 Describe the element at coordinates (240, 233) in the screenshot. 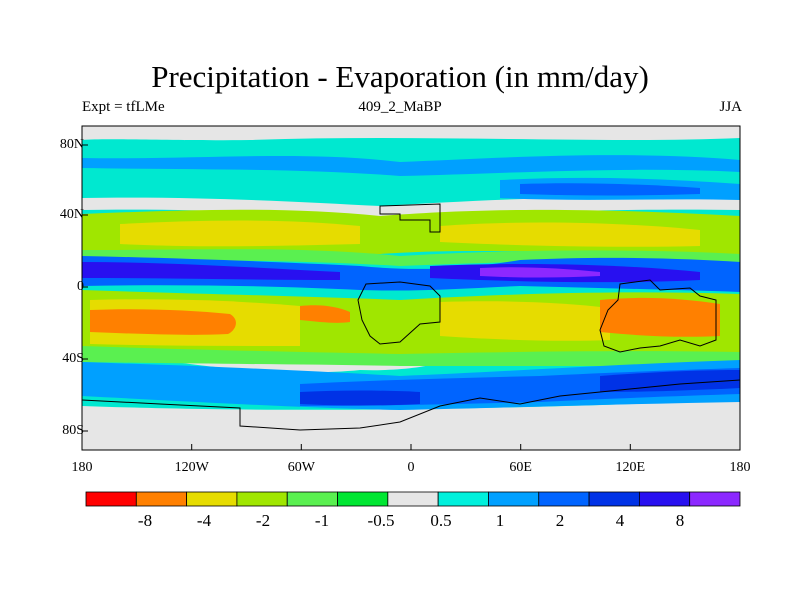

I see `northern-yellow-belt-west` at that location.